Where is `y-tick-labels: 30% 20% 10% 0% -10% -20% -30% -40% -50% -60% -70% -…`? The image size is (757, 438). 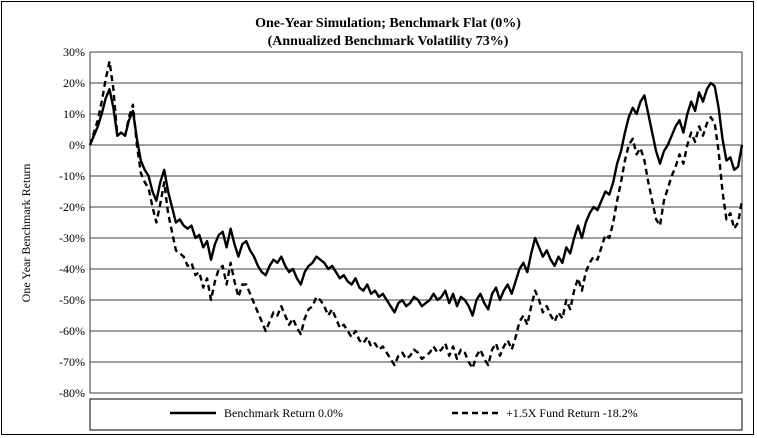
y-tick-labels: 30% 20% 10% 0% -10% -20% -30% -40% -50% -60% -70% -… is located at coordinates (72, 222).